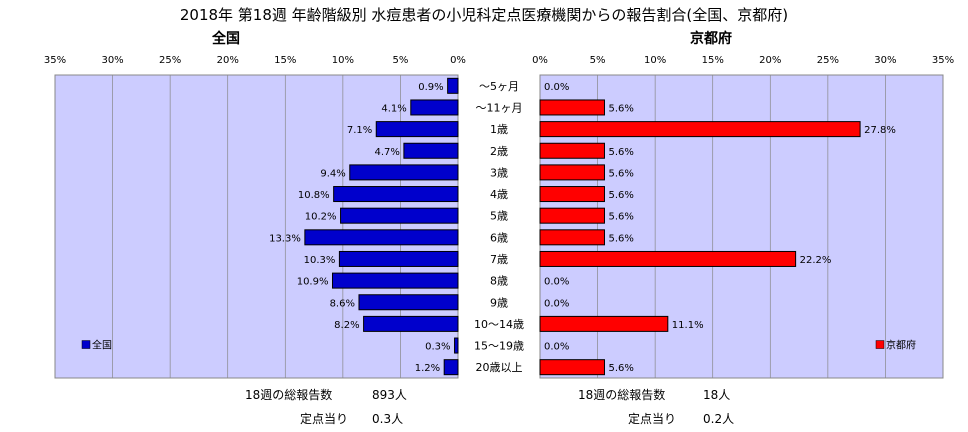 The image size is (968, 432). What do you see at coordinates (320, 260) in the screenshot?
I see `left-bar-value-label: 10.3%` at bounding box center [320, 260].